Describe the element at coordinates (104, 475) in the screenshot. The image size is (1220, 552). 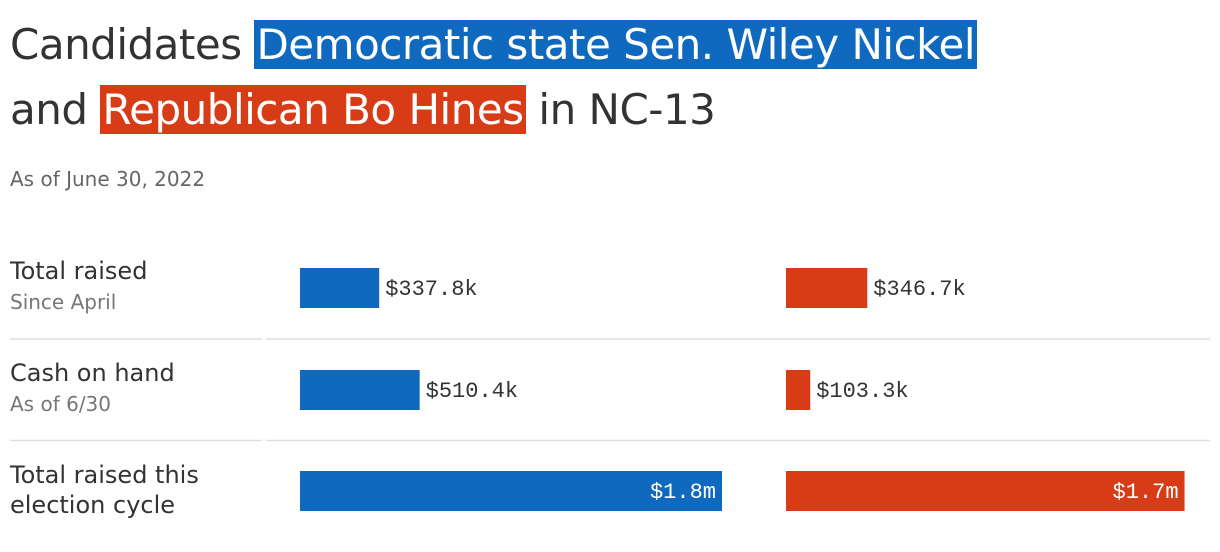
I see `category-label-line: Total raised this` at that location.